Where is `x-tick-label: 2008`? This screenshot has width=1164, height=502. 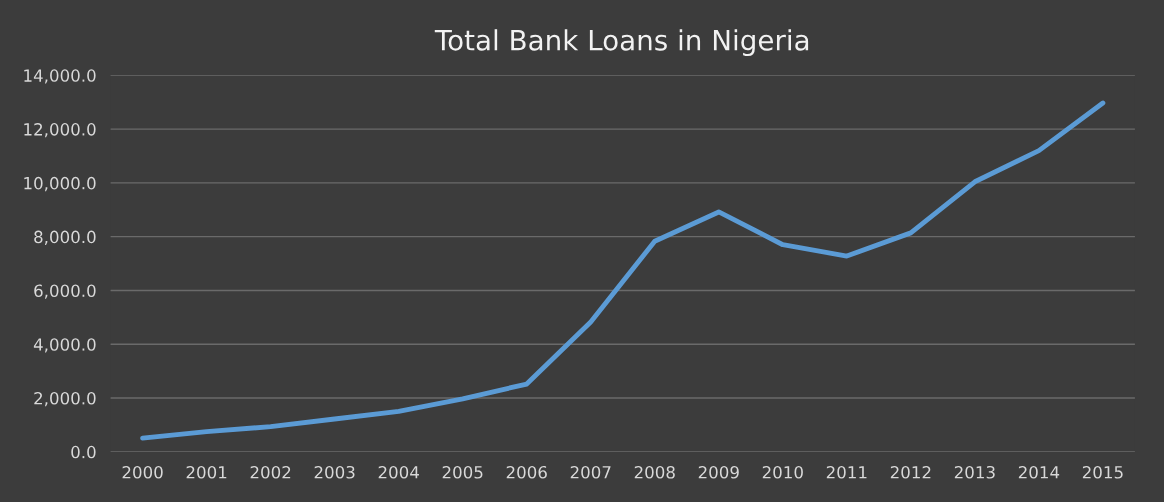 x-tick-label: 2008 is located at coordinates (654, 472).